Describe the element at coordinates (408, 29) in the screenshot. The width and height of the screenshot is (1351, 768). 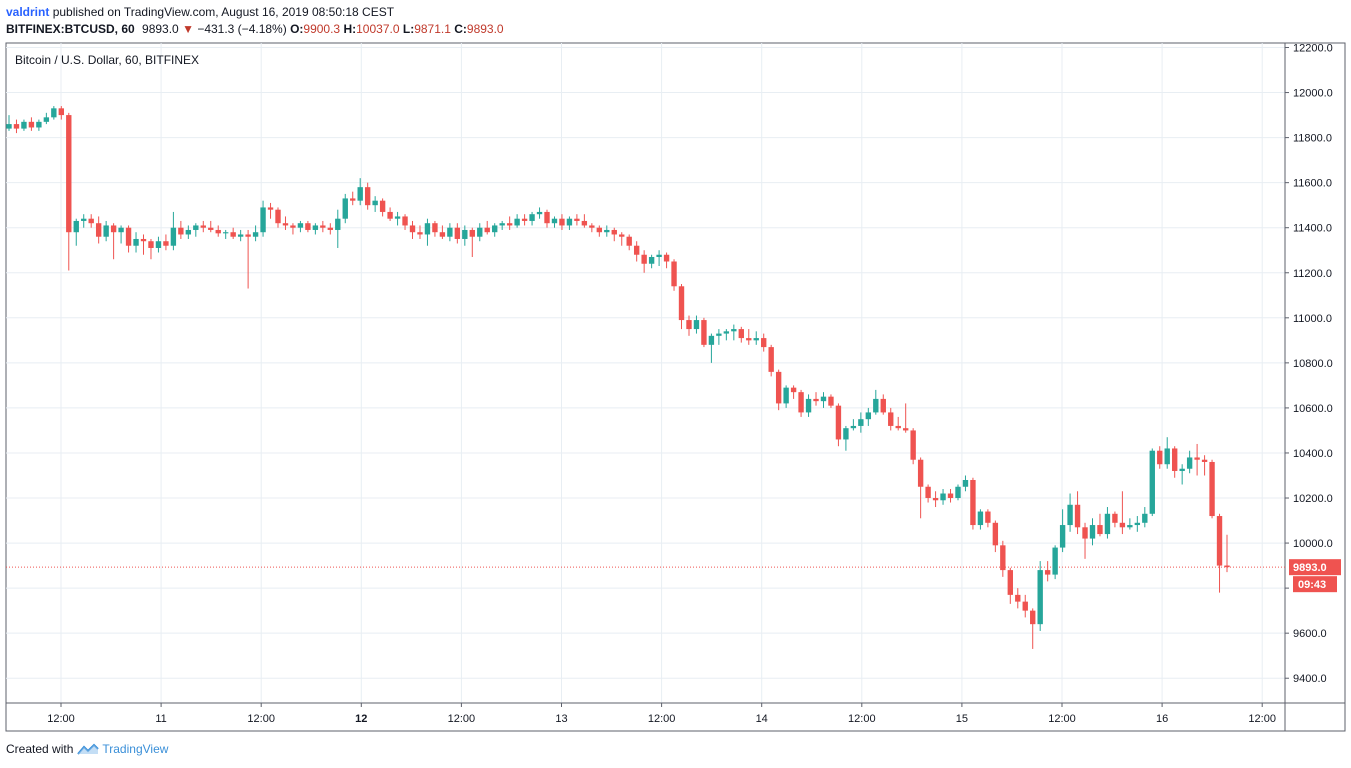
I see `low-label: L:` at that location.